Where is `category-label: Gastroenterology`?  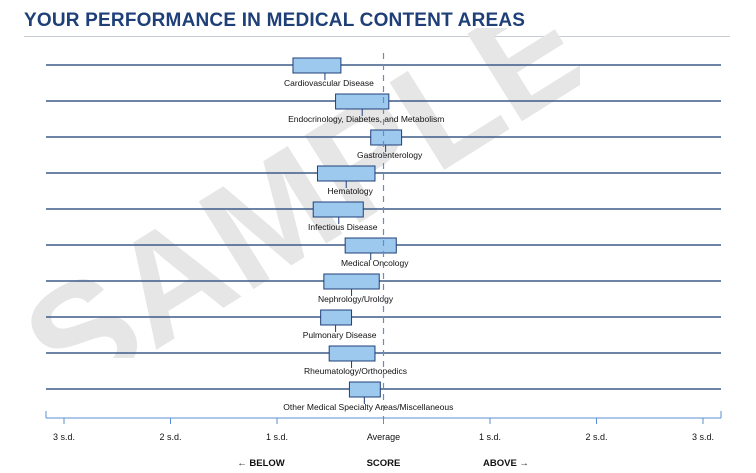
category-label: Gastroenterology is located at coordinates (390, 155).